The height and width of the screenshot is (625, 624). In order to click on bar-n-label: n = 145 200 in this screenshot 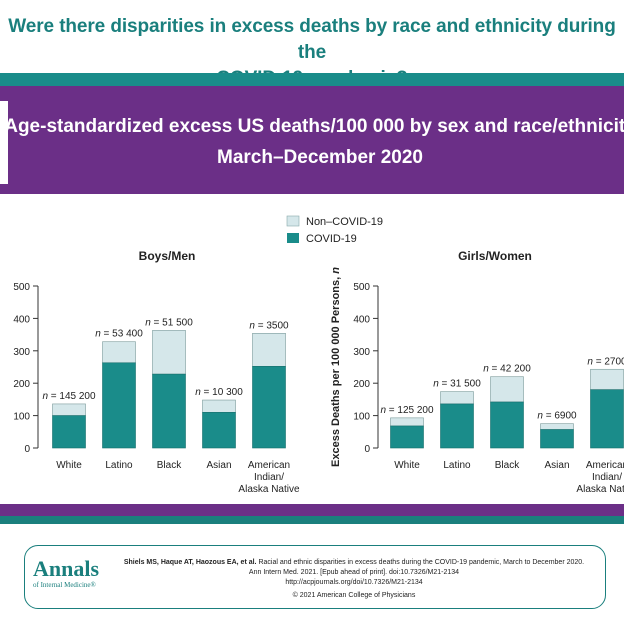, I will do `click(69, 396)`.